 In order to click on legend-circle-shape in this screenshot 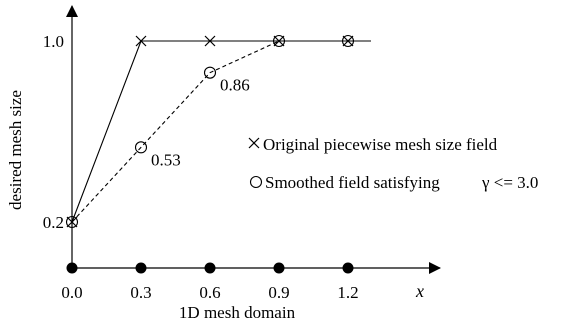, I will do `click(256, 182)`.